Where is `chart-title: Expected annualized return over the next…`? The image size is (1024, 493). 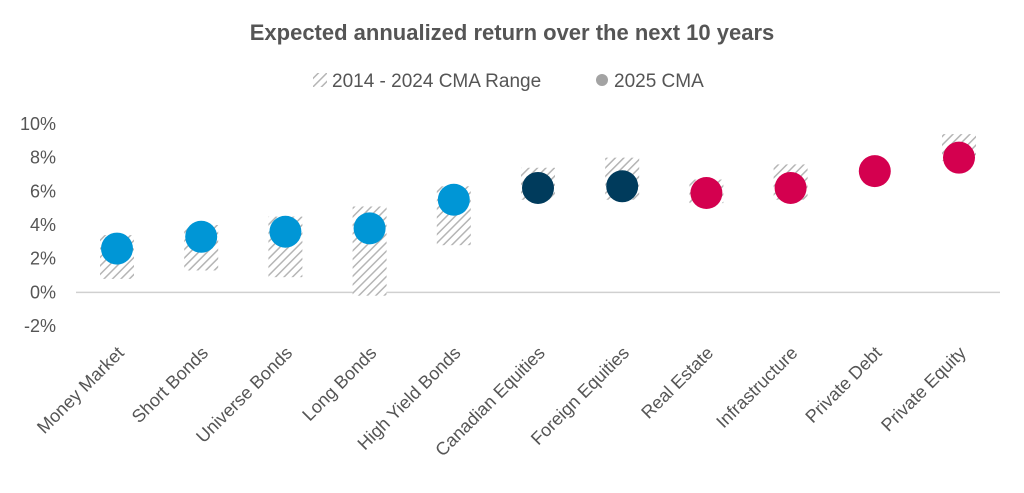
chart-title: Expected annualized return over the next… is located at coordinates (512, 32).